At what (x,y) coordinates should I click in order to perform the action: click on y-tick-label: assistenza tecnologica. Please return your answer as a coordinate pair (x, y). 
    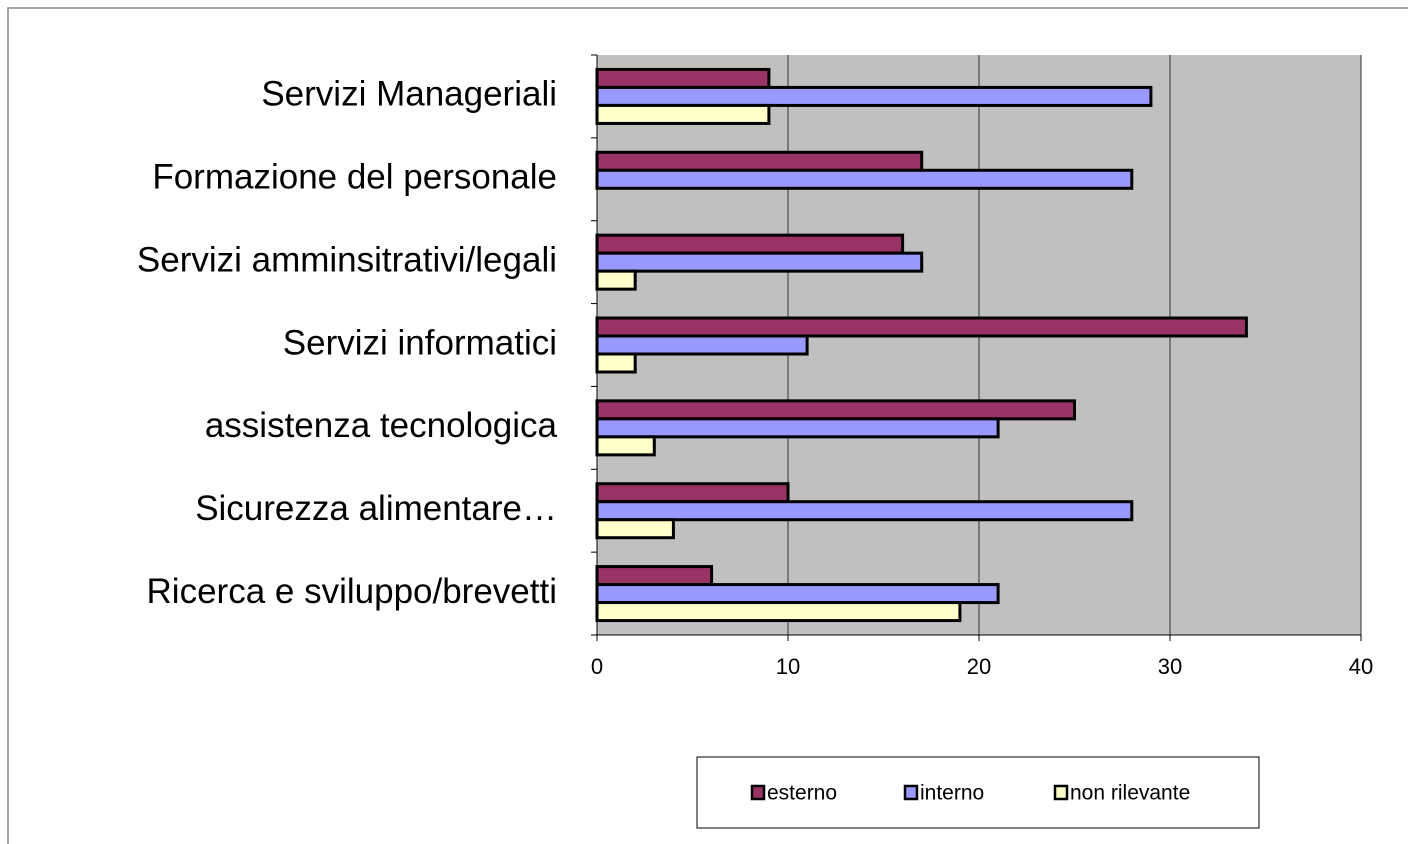
    Looking at the image, I should click on (381, 425).